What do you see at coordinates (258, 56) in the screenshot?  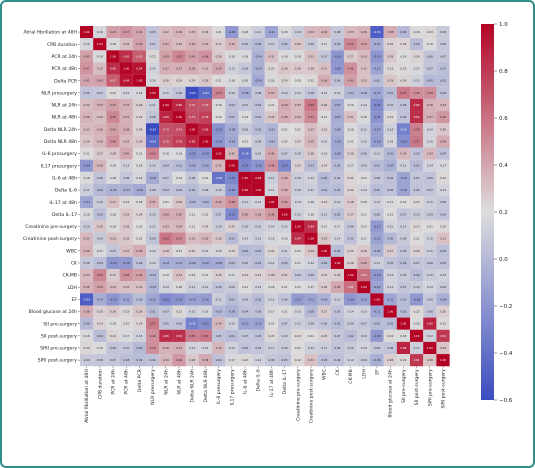 I see `cell-value-label: -0.04` at bounding box center [258, 56].